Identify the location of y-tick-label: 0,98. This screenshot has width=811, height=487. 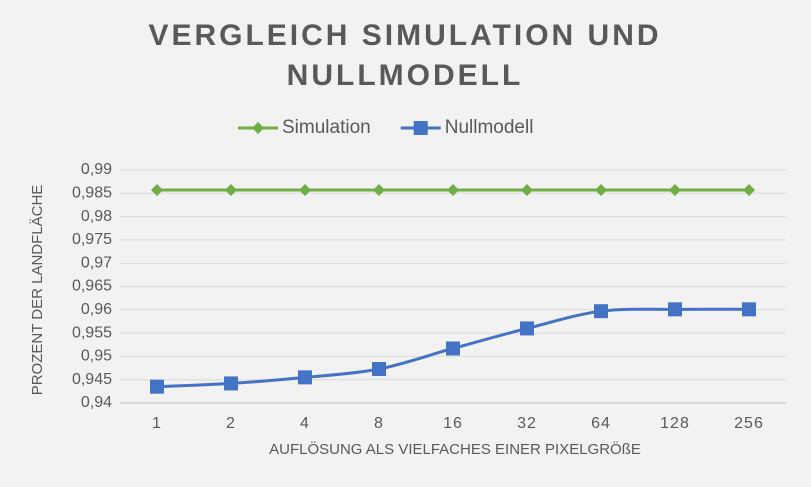
(96, 216).